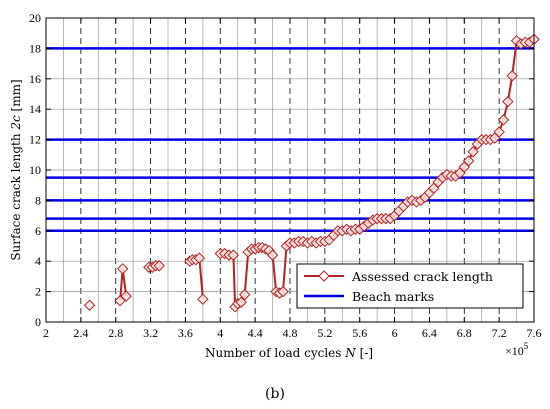  Describe the element at coordinates (38, 231) in the screenshot. I see `y-tick-label-3: 6` at that location.